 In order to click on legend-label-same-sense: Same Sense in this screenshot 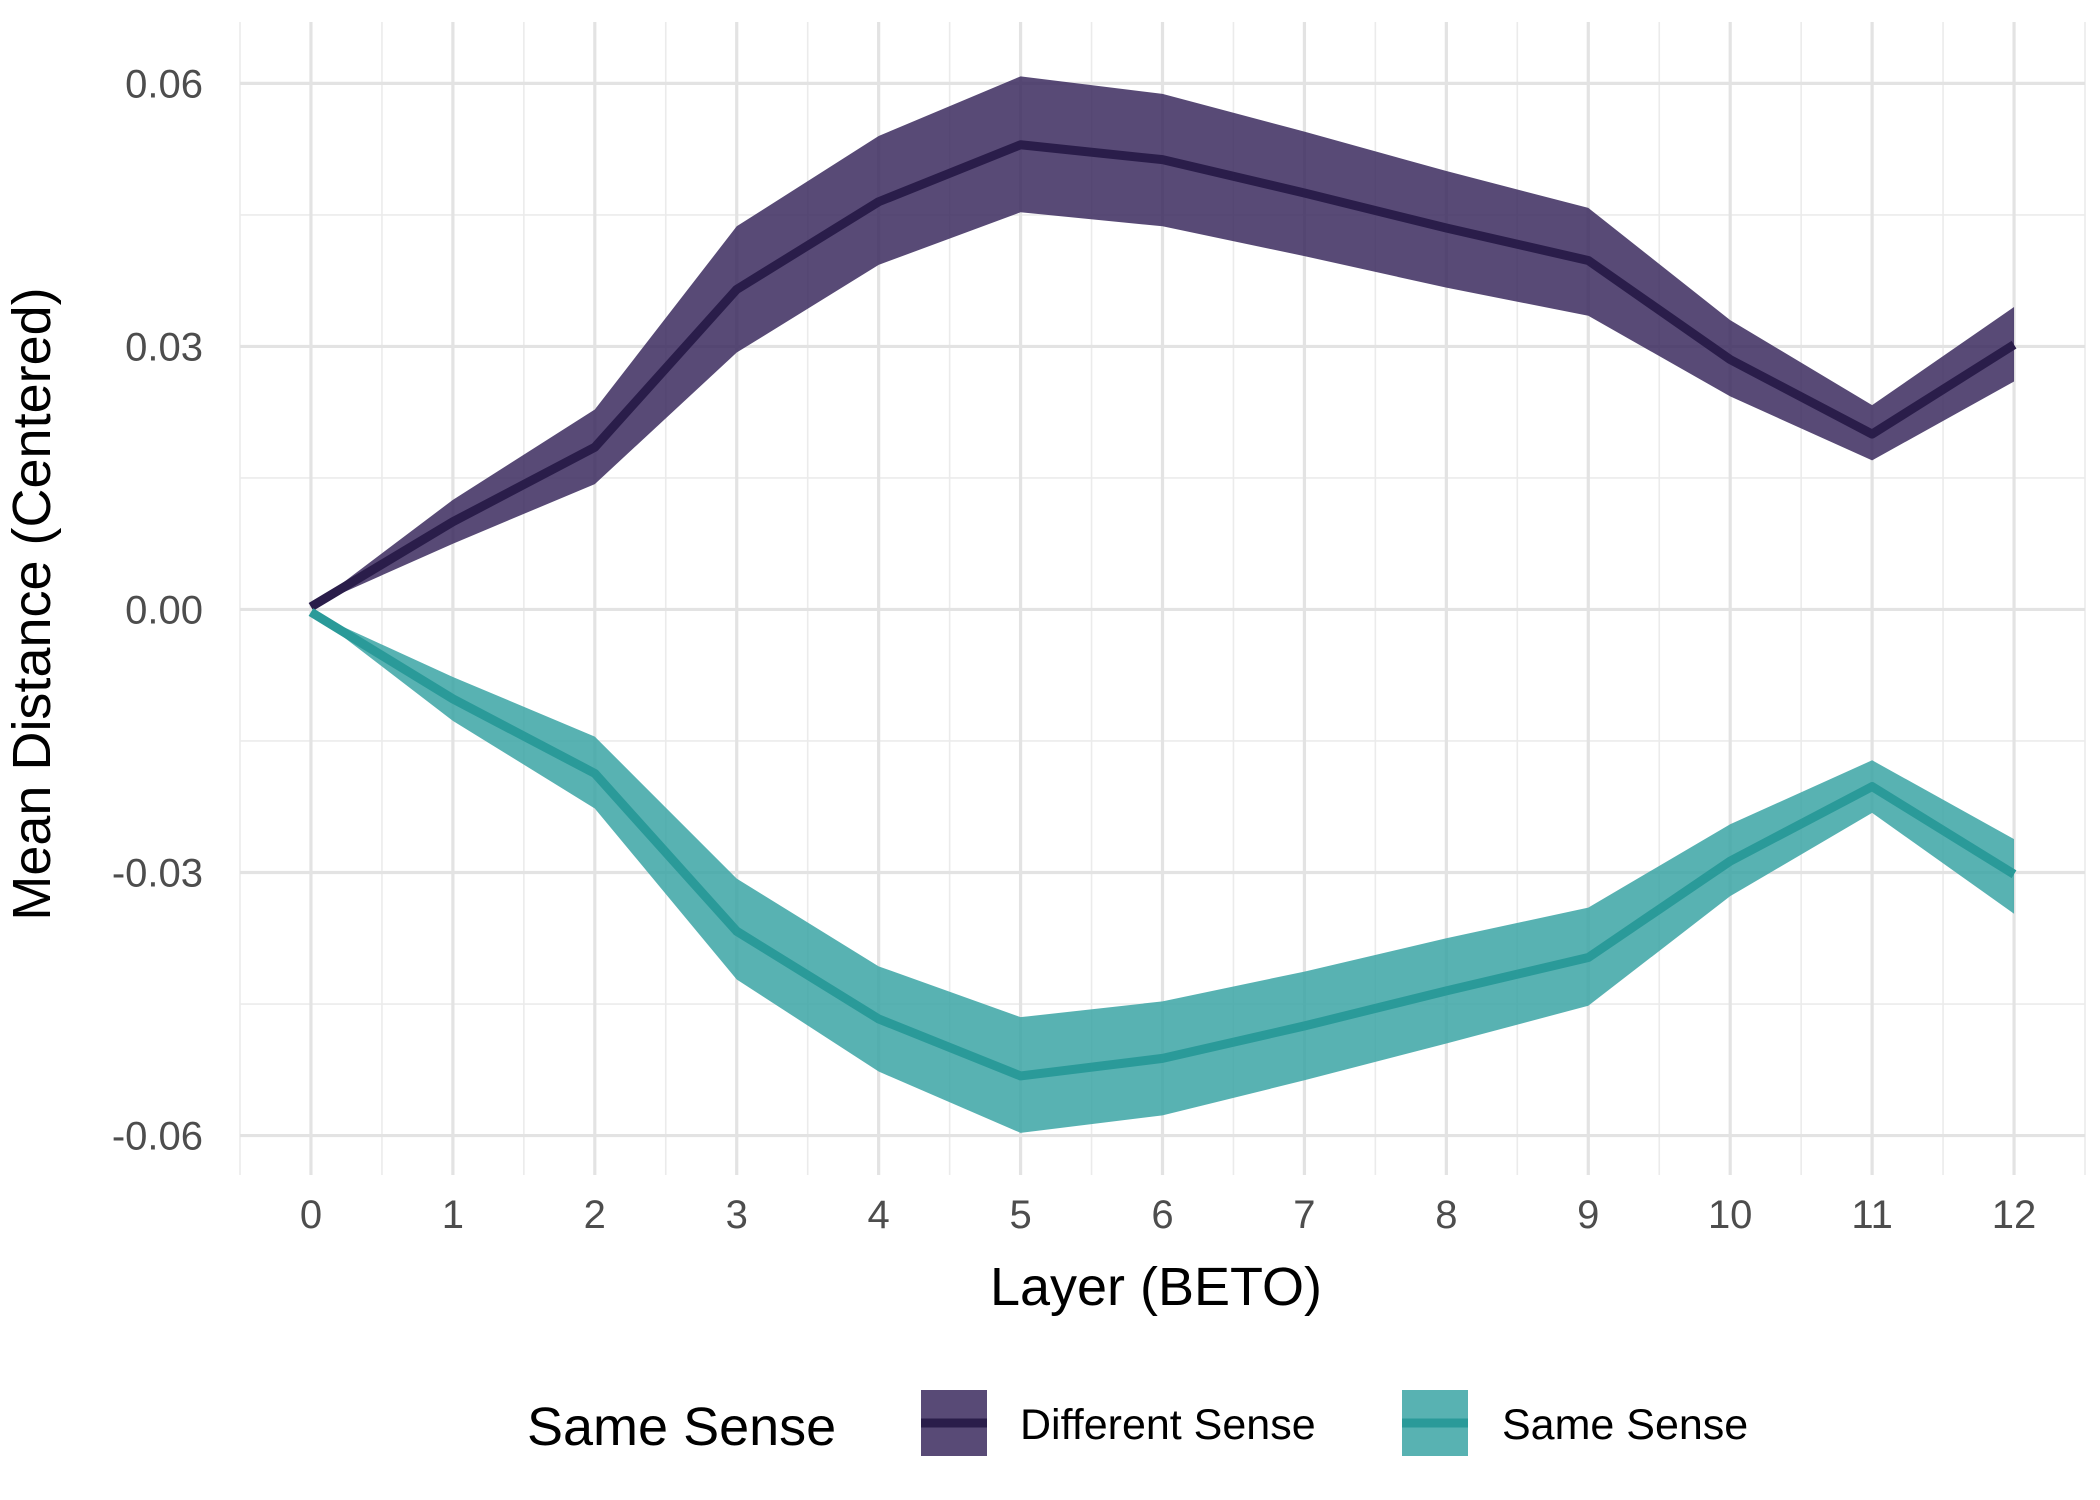, I will do `click(1625, 1425)`.